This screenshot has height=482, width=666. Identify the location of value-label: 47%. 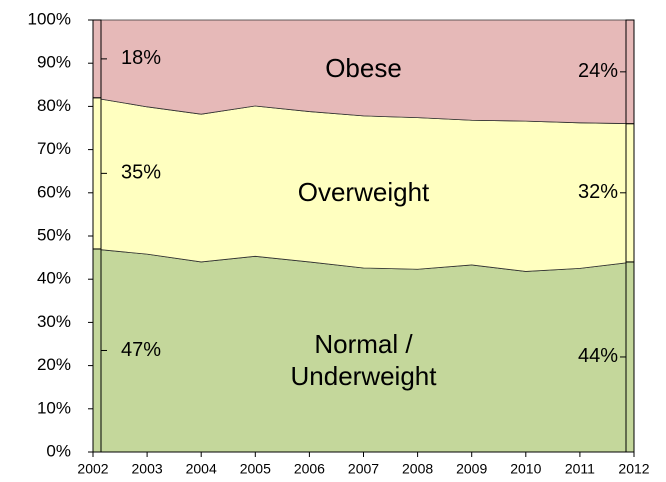
(141, 350).